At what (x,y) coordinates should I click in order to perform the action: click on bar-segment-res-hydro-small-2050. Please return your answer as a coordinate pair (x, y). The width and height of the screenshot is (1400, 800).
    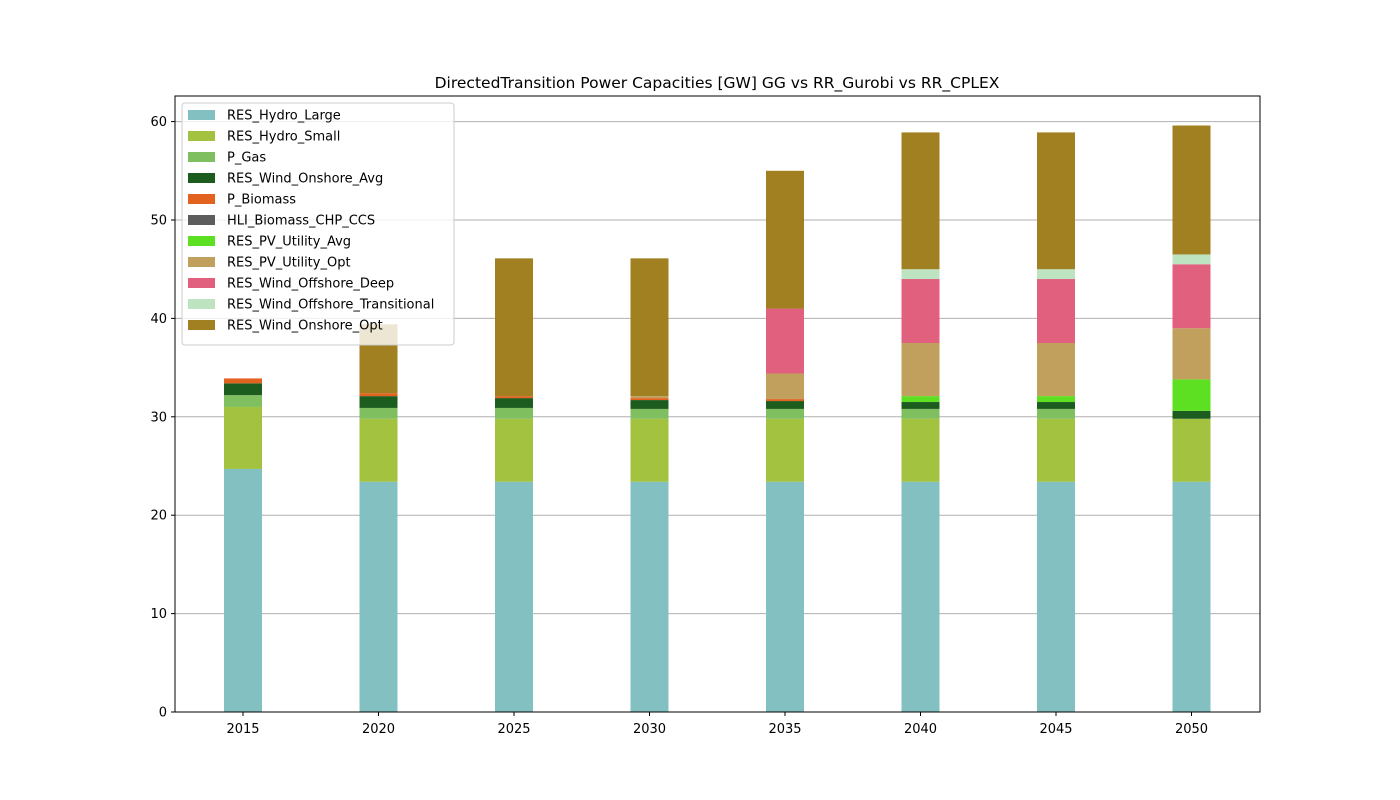
    Looking at the image, I should click on (1191, 450).